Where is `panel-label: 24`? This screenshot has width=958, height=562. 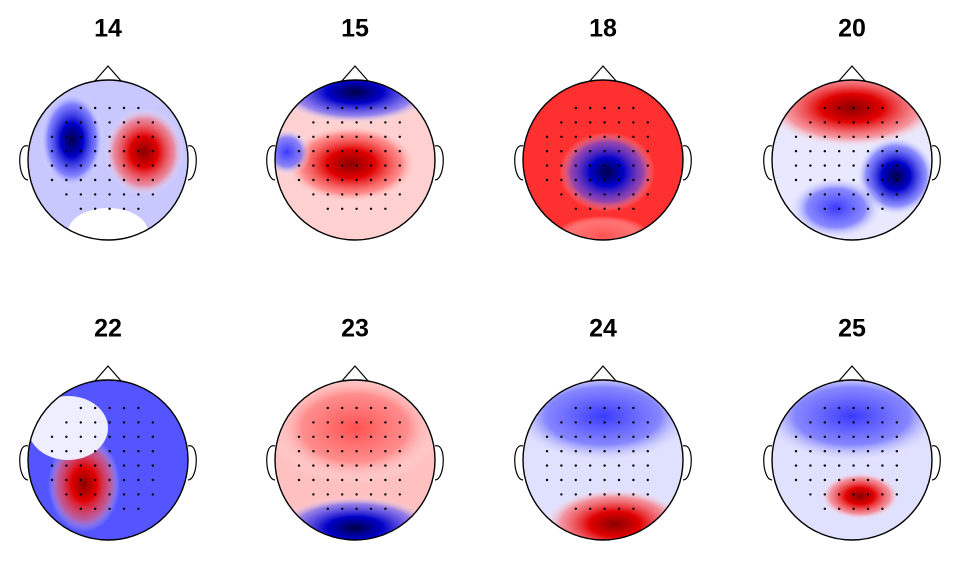
panel-label: 24 is located at coordinates (603, 329).